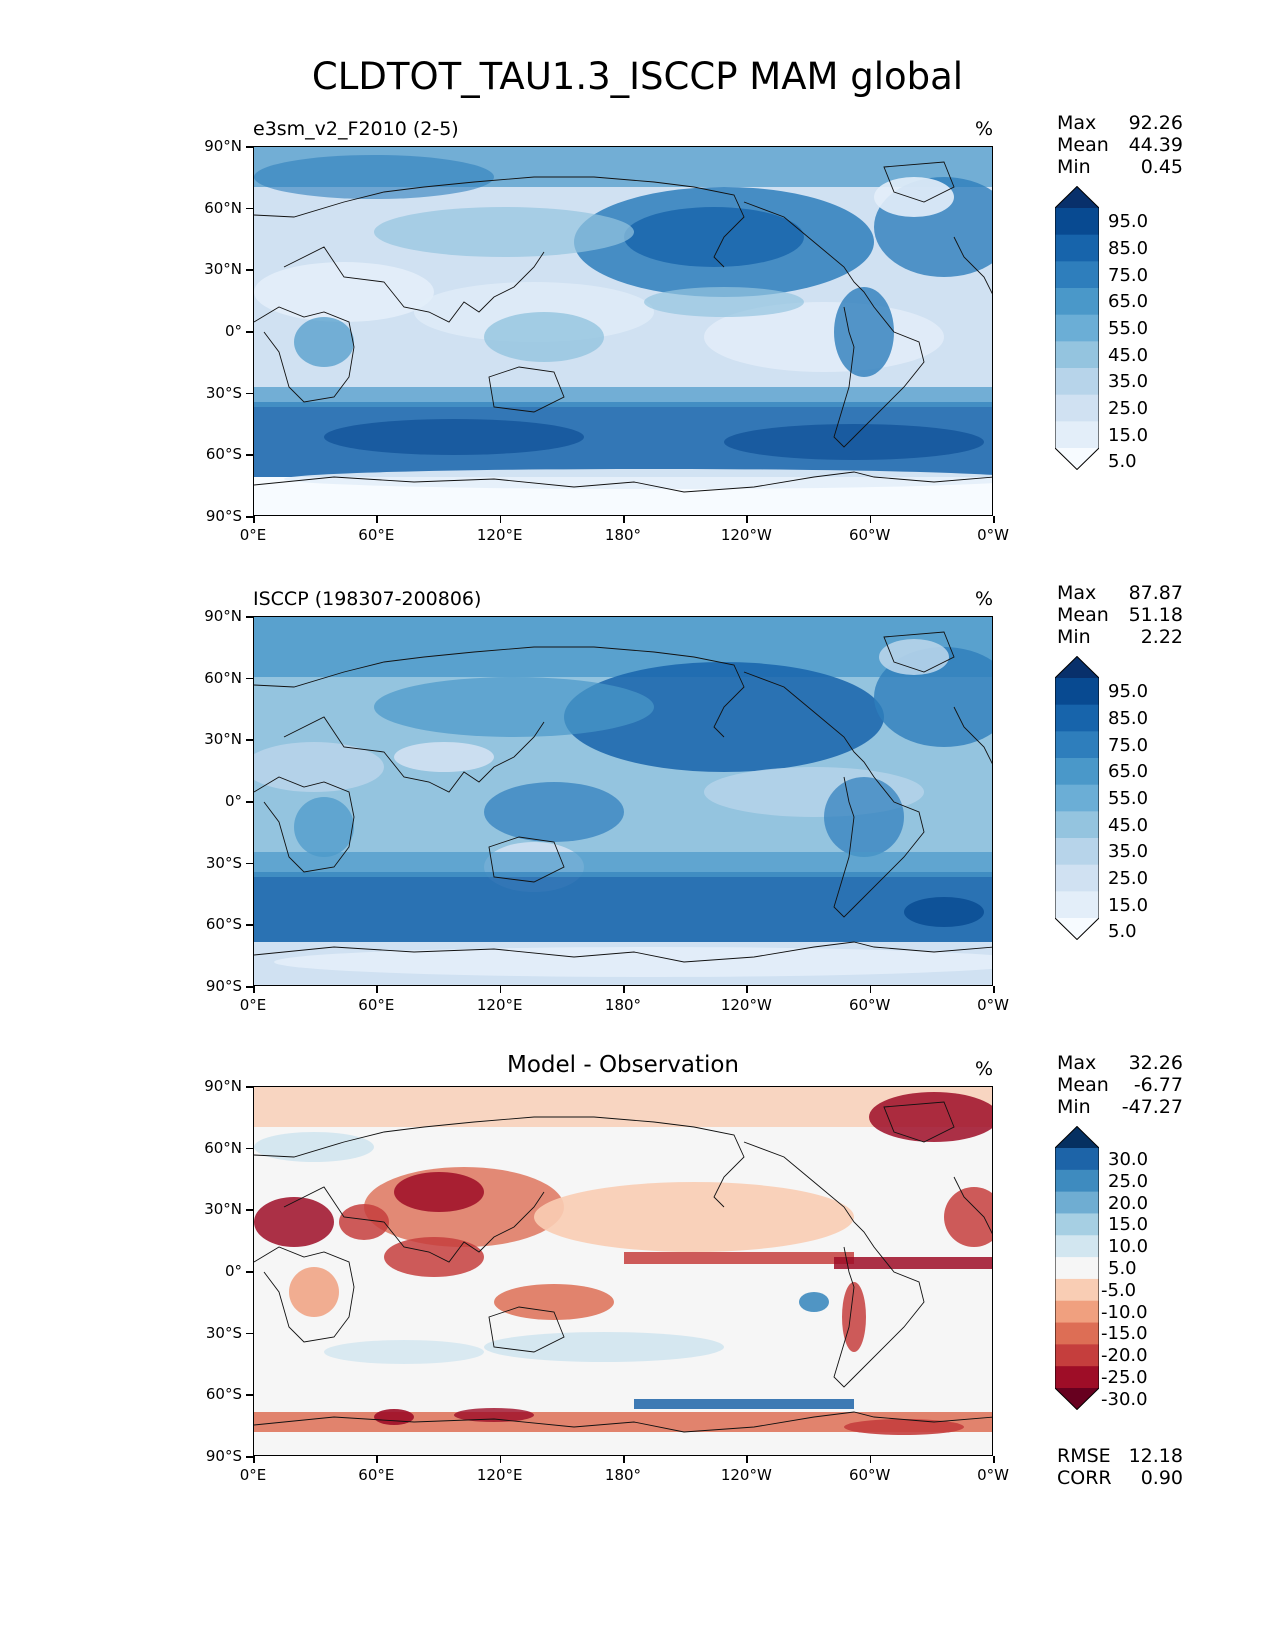 Image resolution: width=1275 pixels, height=1650 pixels. What do you see at coordinates (1124, 1378) in the screenshot?
I see `colorbar-tick-label: -25.0` at bounding box center [1124, 1378].